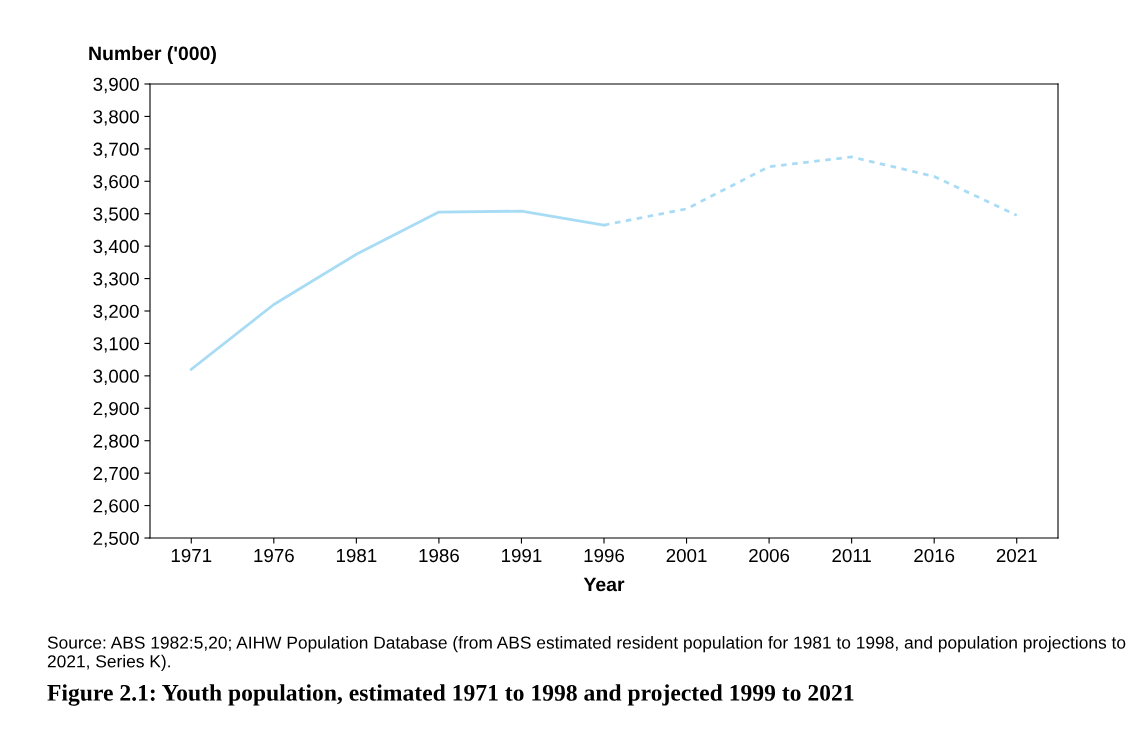  What do you see at coordinates (450, 695) in the screenshot?
I see `text: Figure 2.1: Youth population, estimated 1971 to 1998 and projected 1999 to 2021` at bounding box center [450, 695].